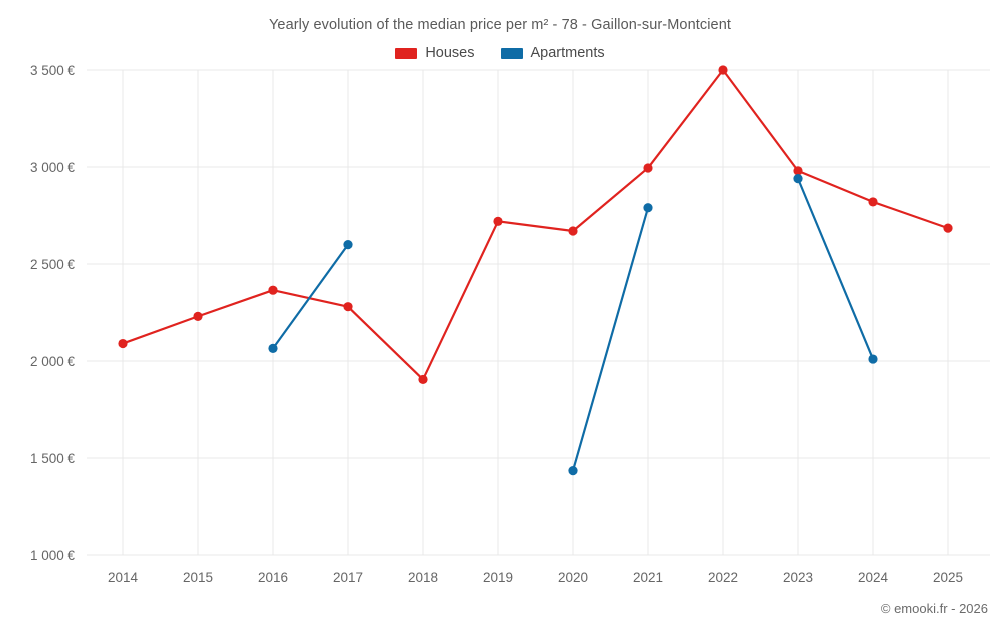 This screenshot has height=625, width=1000. Describe the element at coordinates (567, 53) in the screenshot. I see `legend-label-apartments: Apartments` at that location.